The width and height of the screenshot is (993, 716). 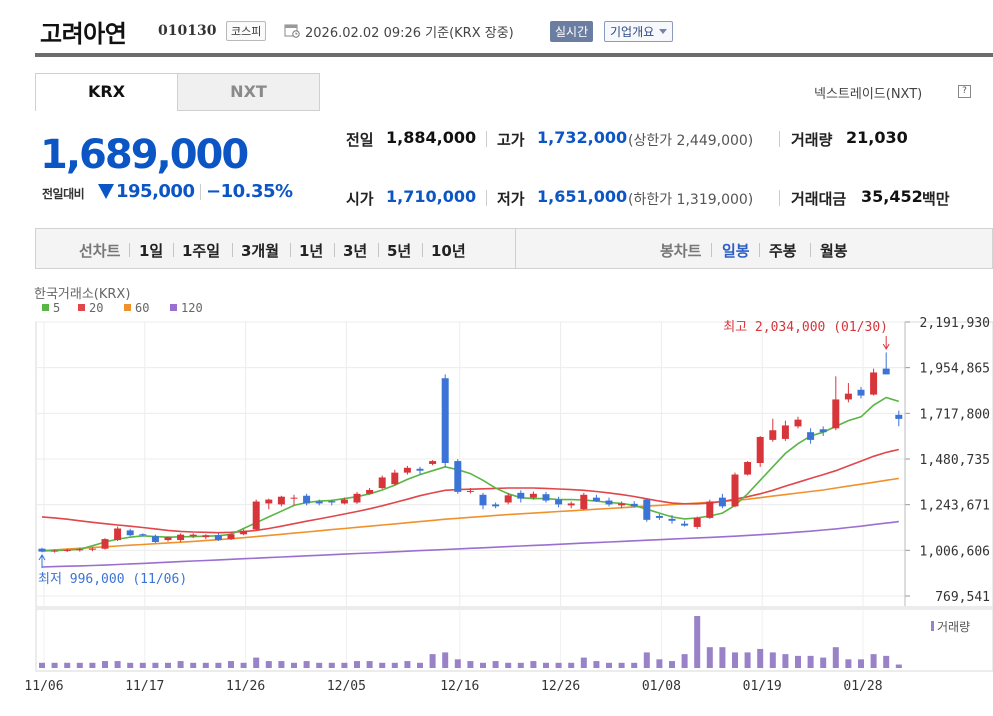 What do you see at coordinates (100, 251) in the screenshot?
I see `line-chart-label: 선차트` at bounding box center [100, 251].